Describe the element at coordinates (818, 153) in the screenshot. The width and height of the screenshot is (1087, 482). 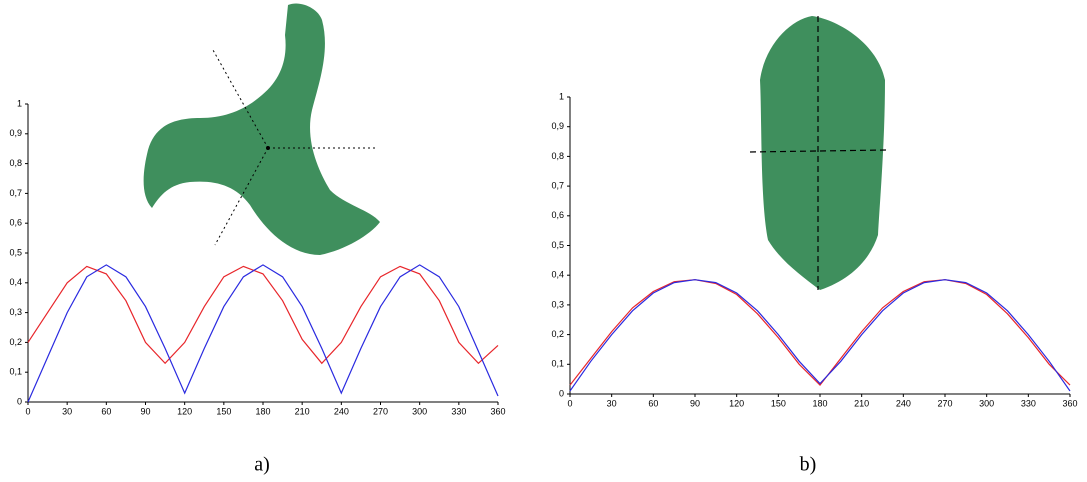
I see `shape-b` at that location.